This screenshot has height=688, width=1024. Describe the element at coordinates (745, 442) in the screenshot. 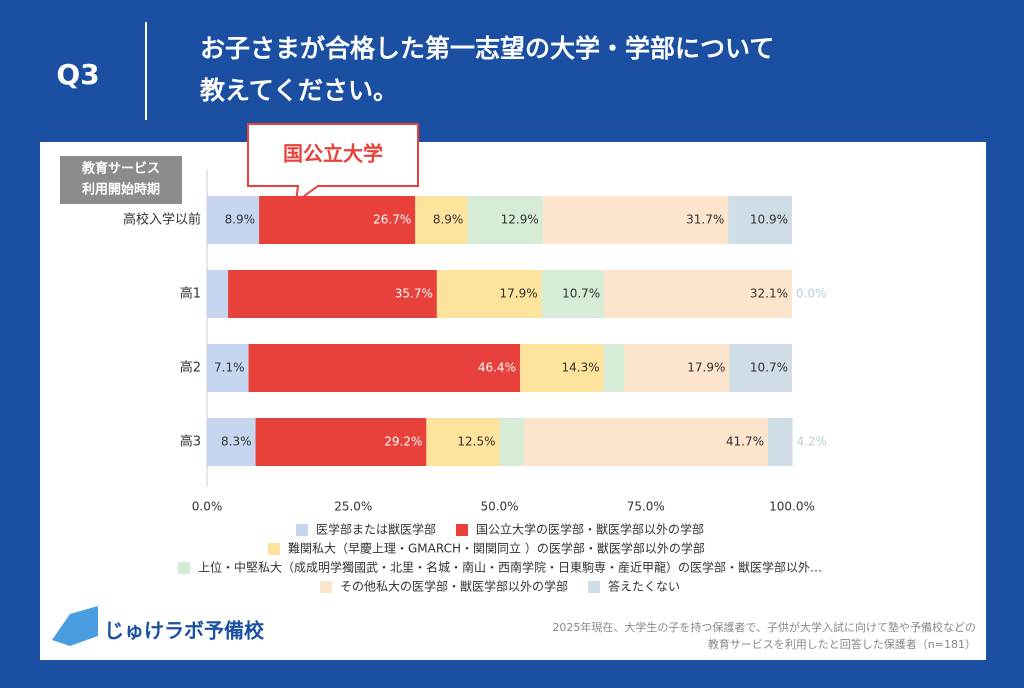

I see `value-label: 41.7%` at that location.